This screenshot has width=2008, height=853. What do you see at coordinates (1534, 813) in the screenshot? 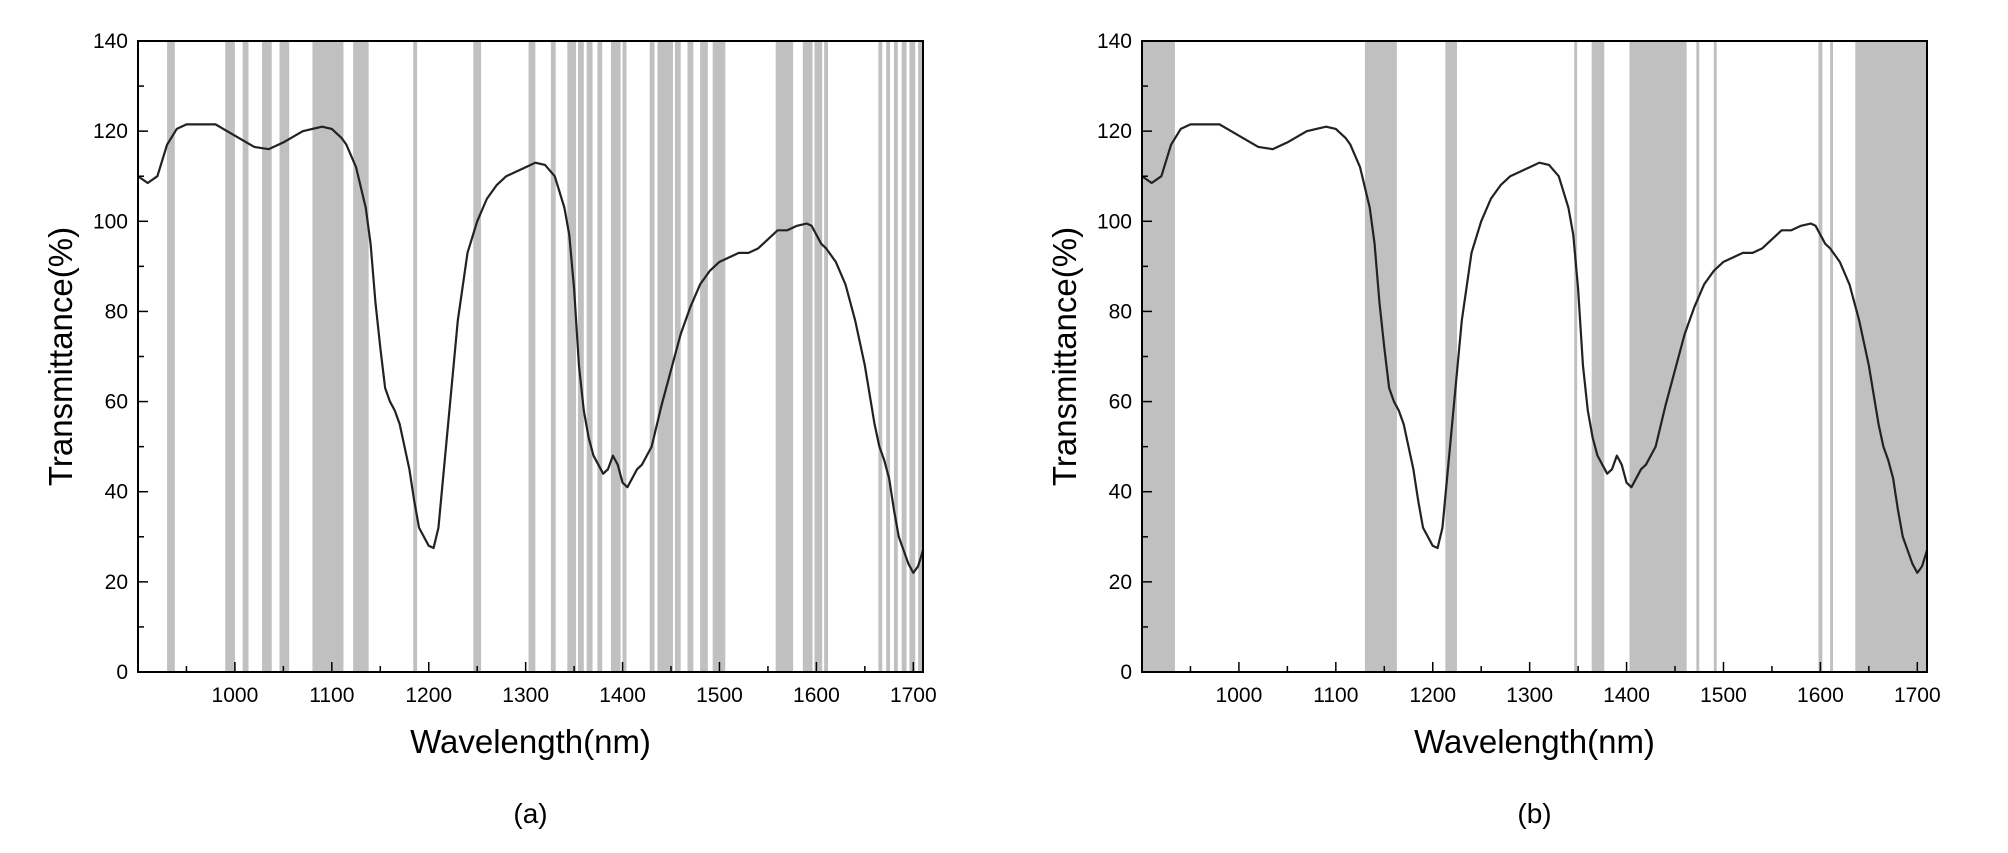
I see `panel-caption-b: (b)` at bounding box center [1534, 813].